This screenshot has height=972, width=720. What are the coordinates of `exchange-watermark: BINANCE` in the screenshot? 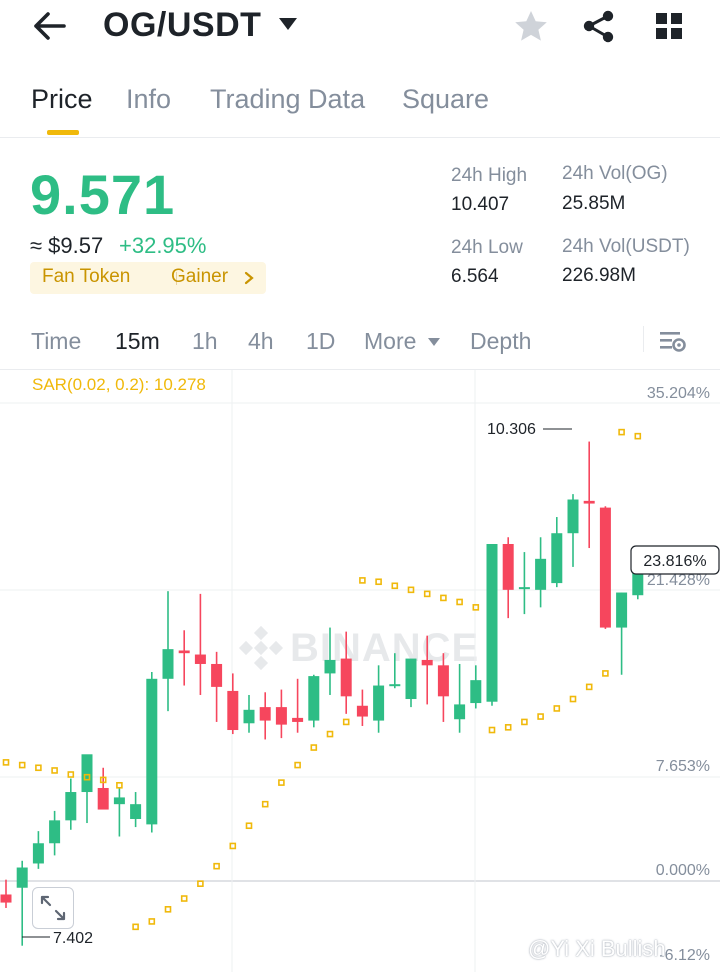 It's located at (363, 648).